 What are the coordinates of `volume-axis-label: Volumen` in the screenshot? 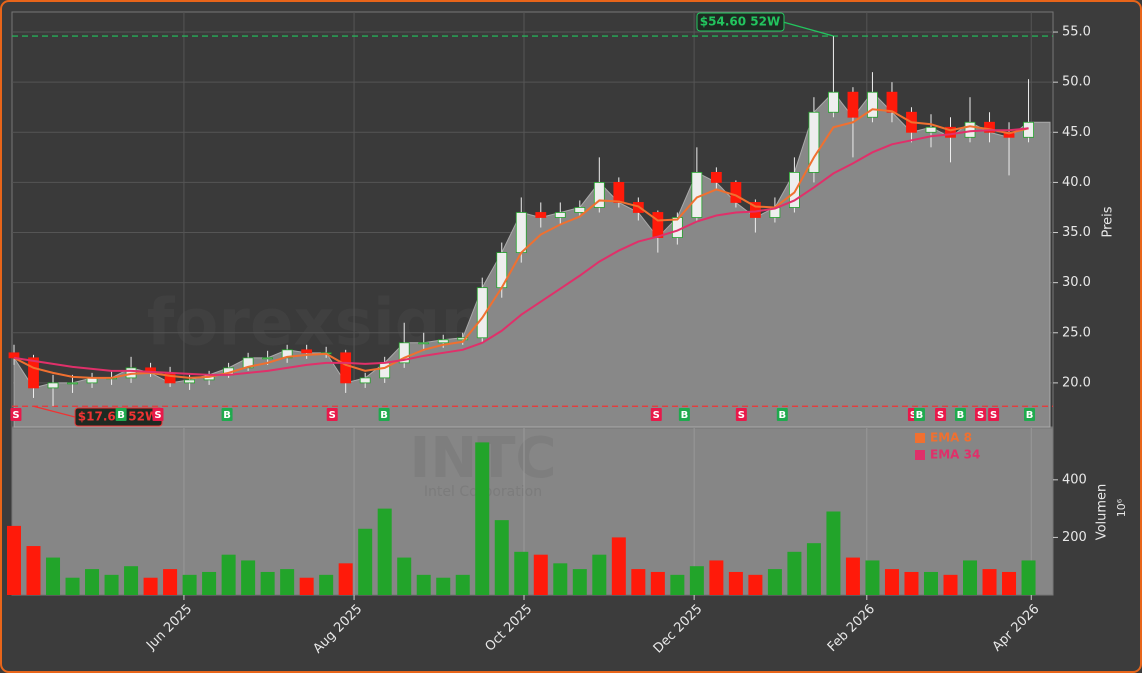 It's located at (1102, 512).